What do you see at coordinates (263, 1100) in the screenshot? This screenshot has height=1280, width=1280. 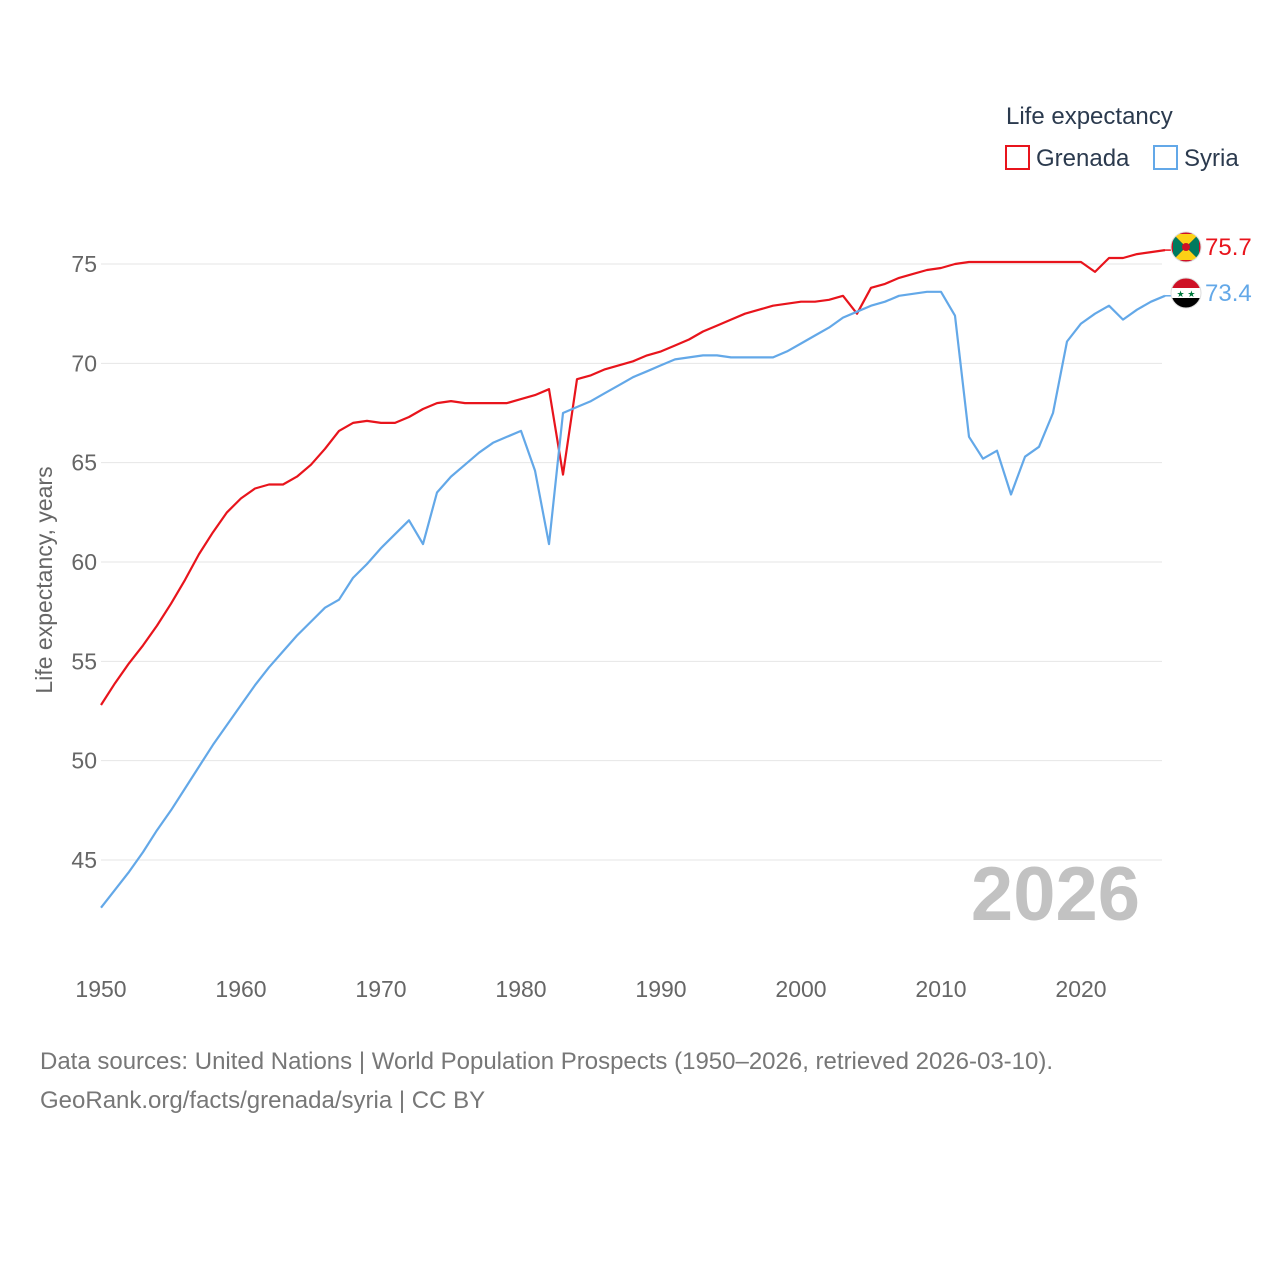 I see `license-line: GeoRank.org/facts/grenada/syria | CC BY` at bounding box center [263, 1100].